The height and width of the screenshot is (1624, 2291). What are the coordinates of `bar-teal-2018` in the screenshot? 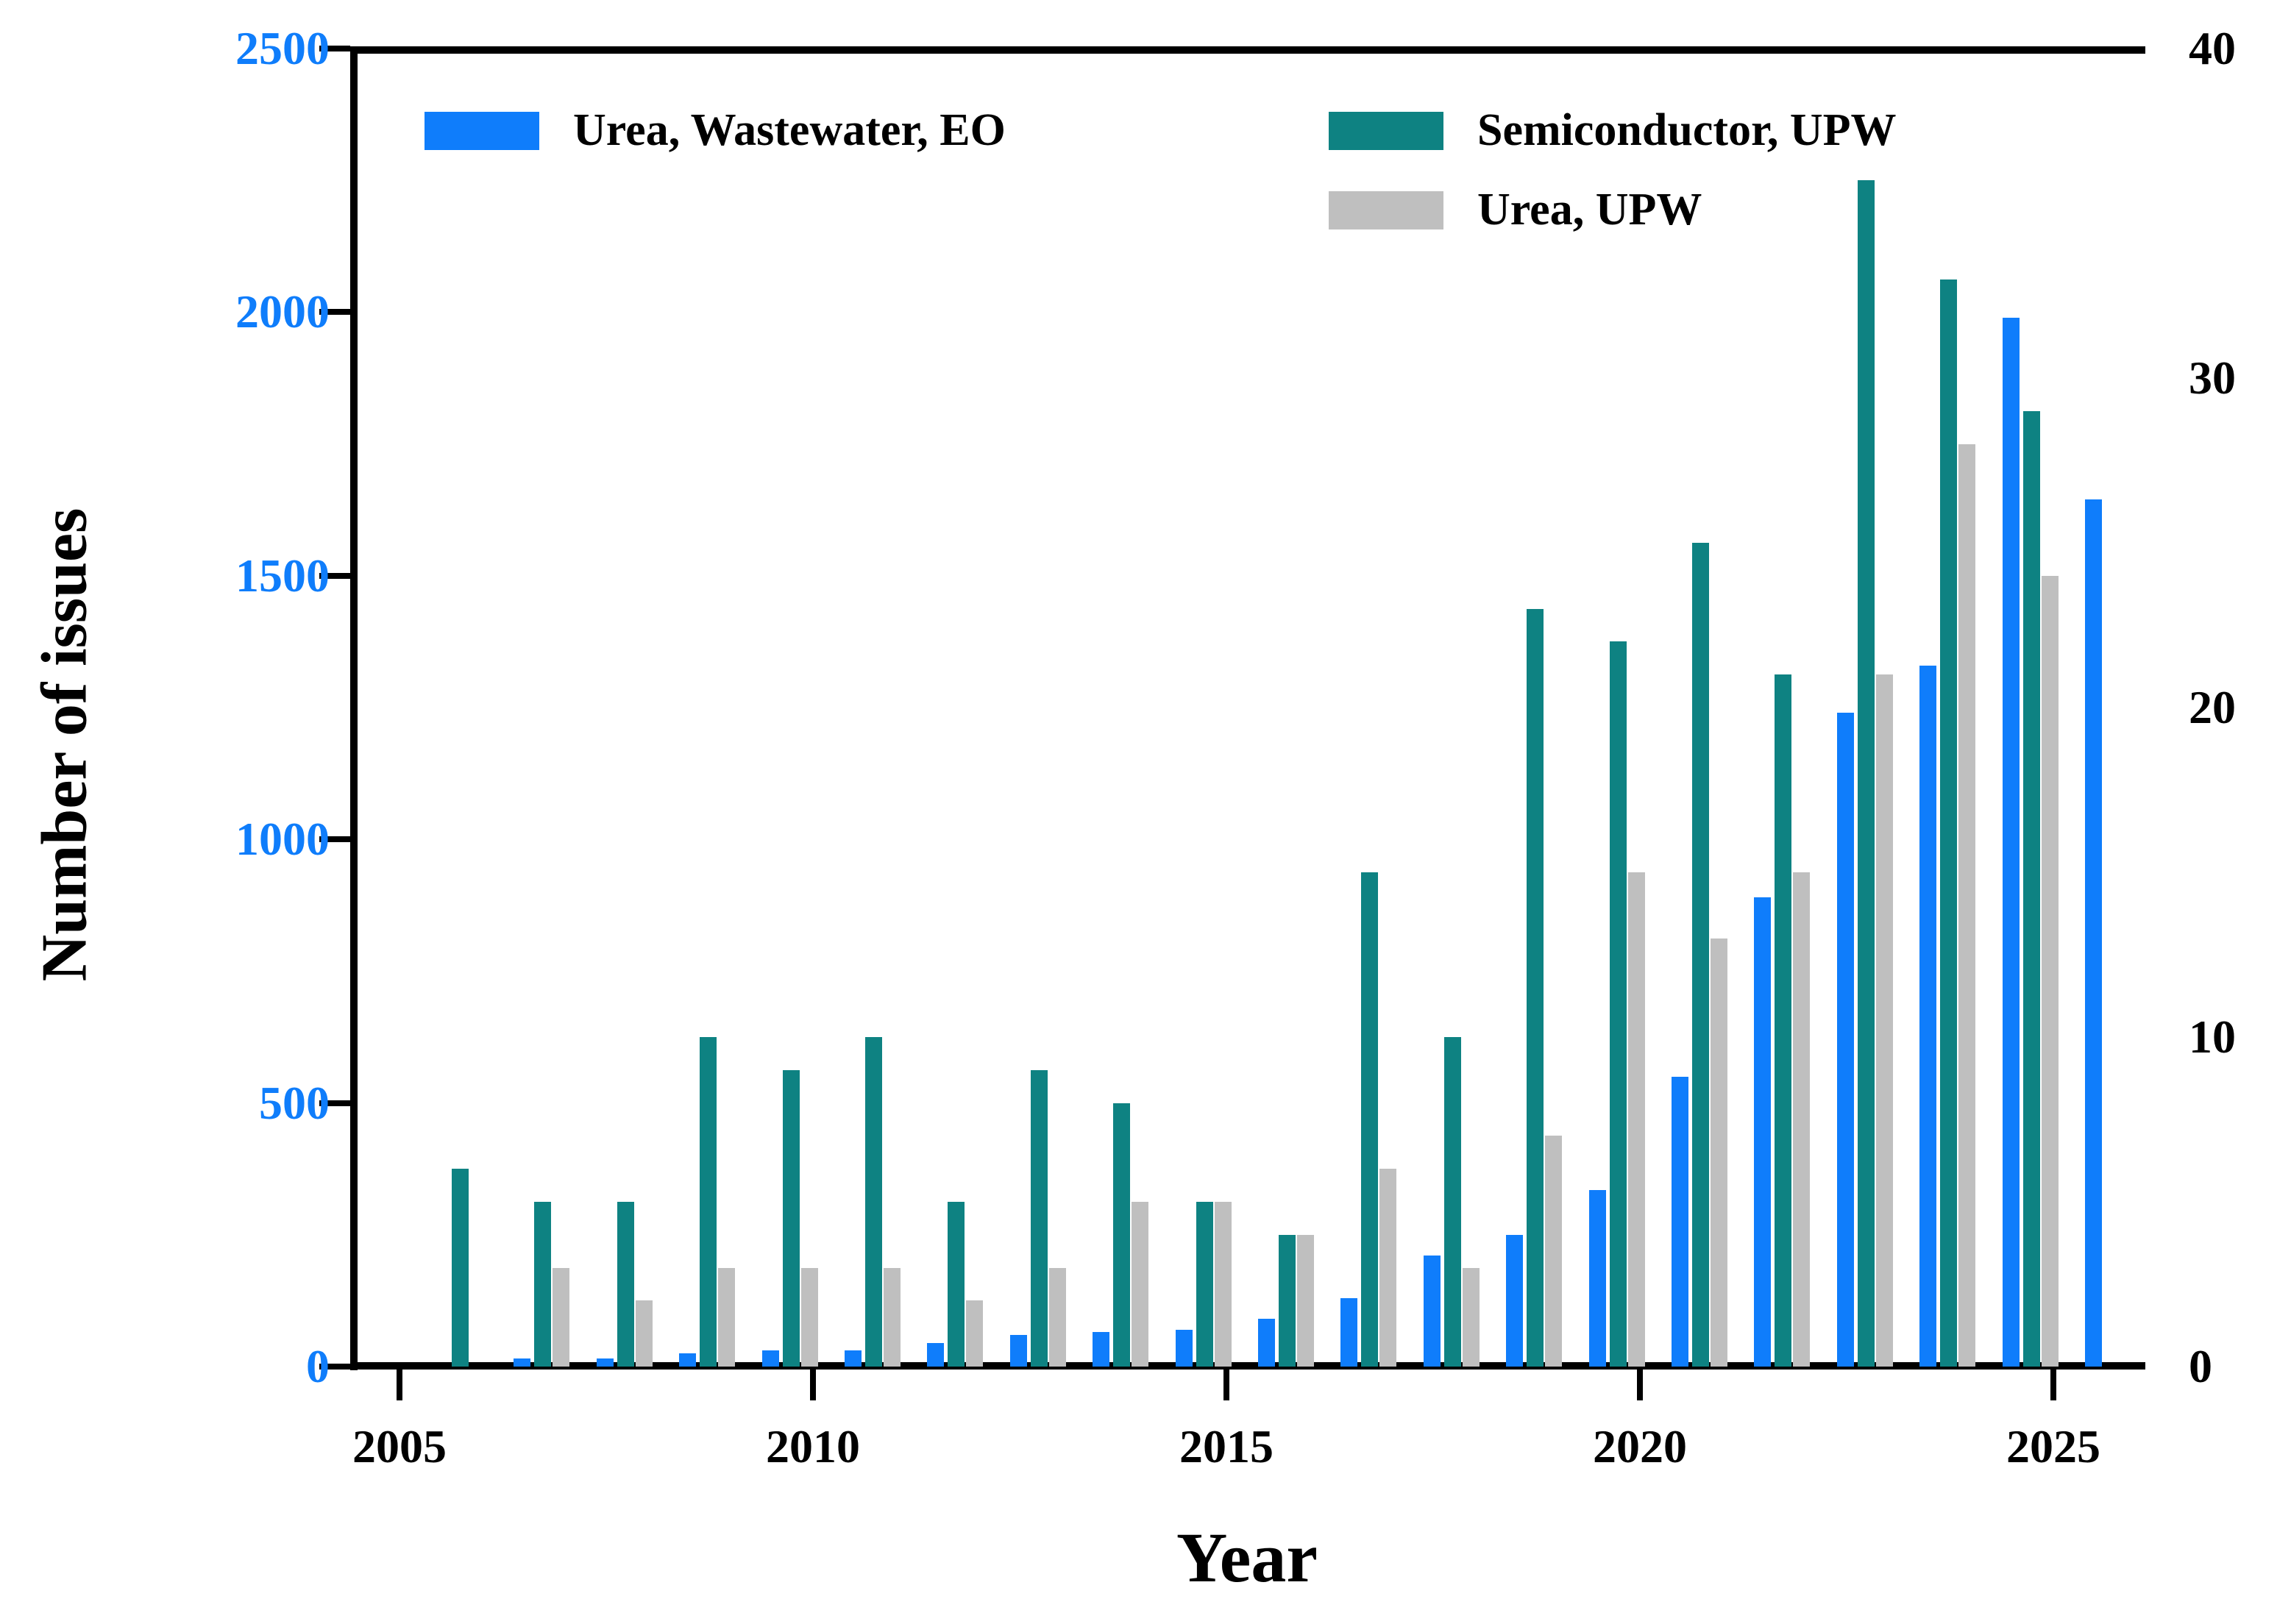 It's located at (1535, 988).